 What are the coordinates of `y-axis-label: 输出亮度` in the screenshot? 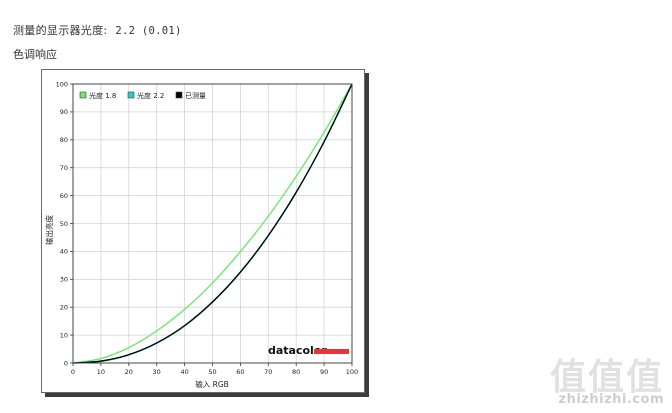 It's located at (49, 230).